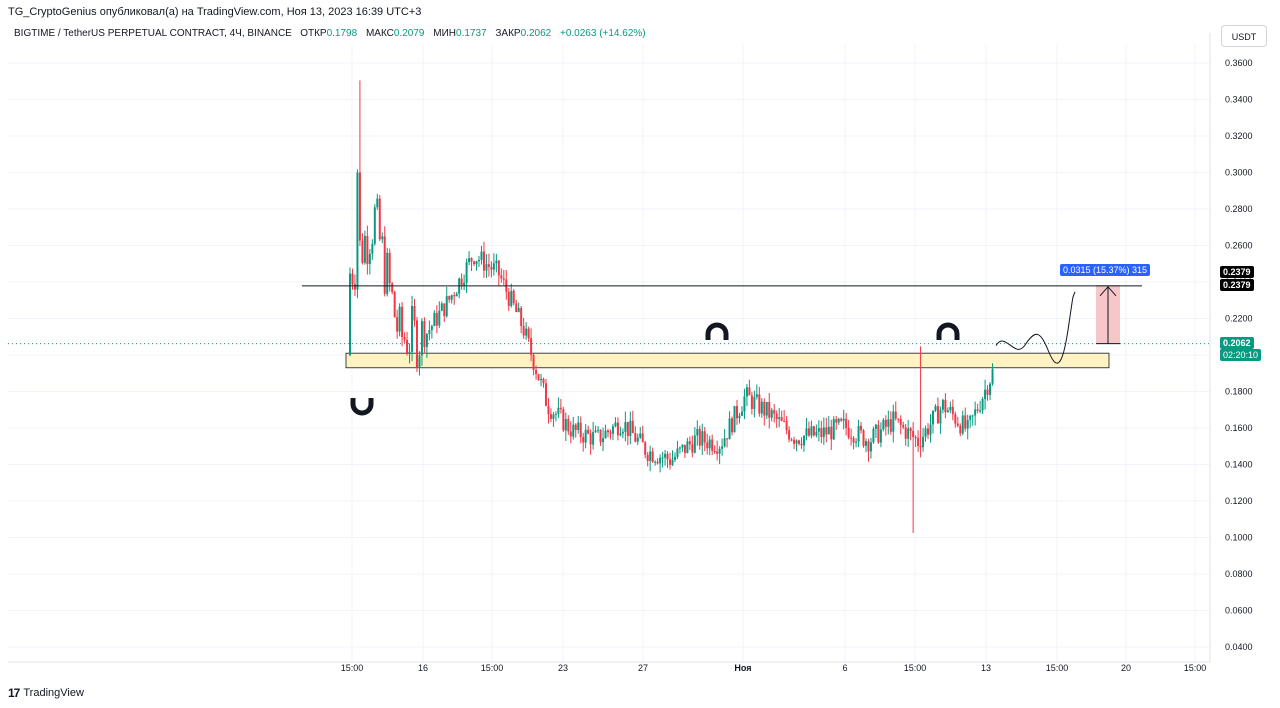 The width and height of the screenshot is (1280, 708). What do you see at coordinates (844, 668) in the screenshot?
I see `time-tick-label: 6` at bounding box center [844, 668].